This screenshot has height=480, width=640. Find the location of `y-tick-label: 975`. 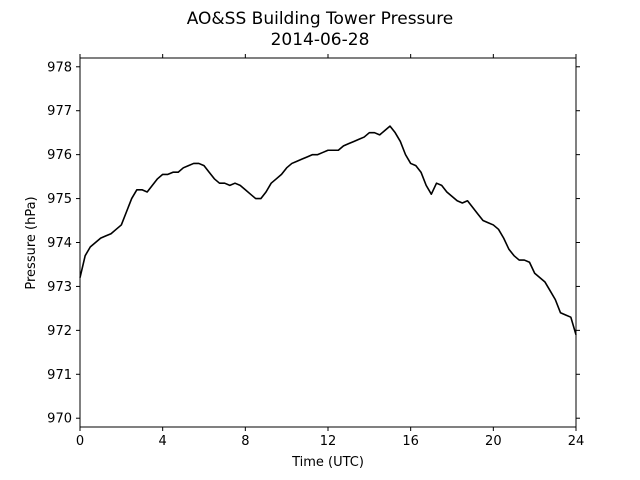

y-tick-label: 975 is located at coordinates (59, 199).